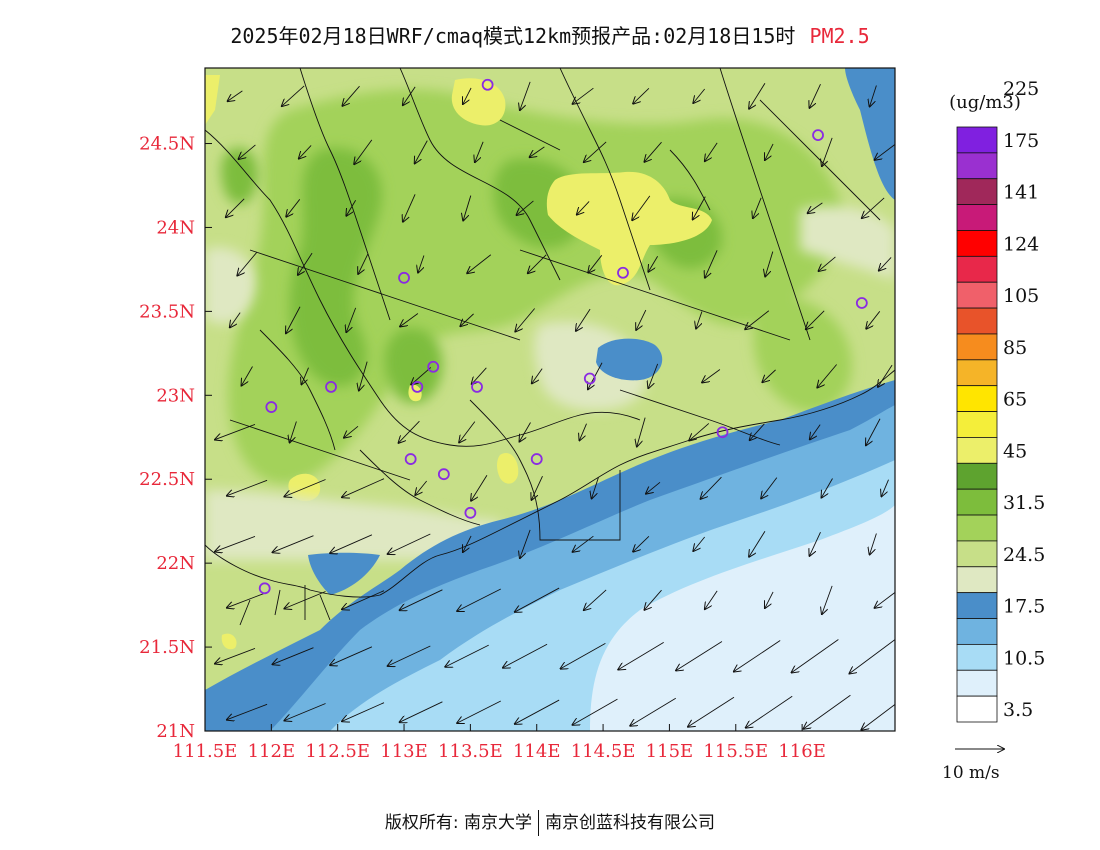 This screenshot has width=1100, height=850. Describe the element at coordinates (1024, 607) in the screenshot. I see `legend-label: 17.5` at that location.